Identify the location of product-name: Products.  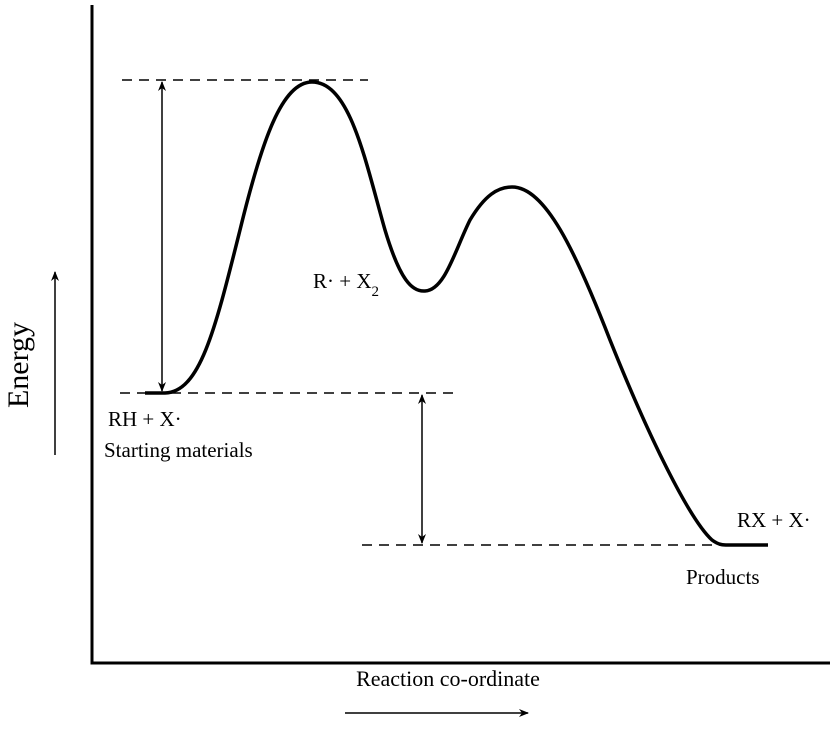
(723, 577).